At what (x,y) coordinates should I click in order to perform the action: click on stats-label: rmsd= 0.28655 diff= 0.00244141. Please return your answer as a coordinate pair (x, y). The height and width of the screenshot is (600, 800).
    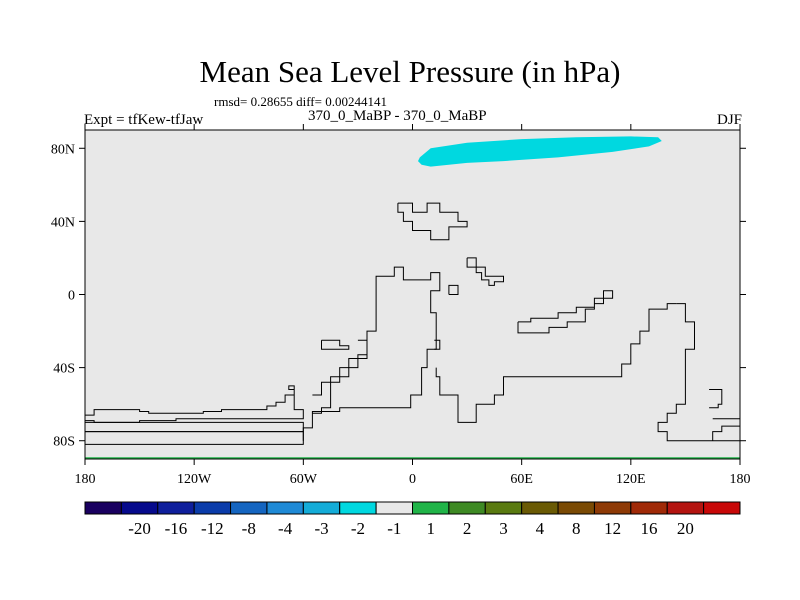
    Looking at the image, I should click on (300, 101).